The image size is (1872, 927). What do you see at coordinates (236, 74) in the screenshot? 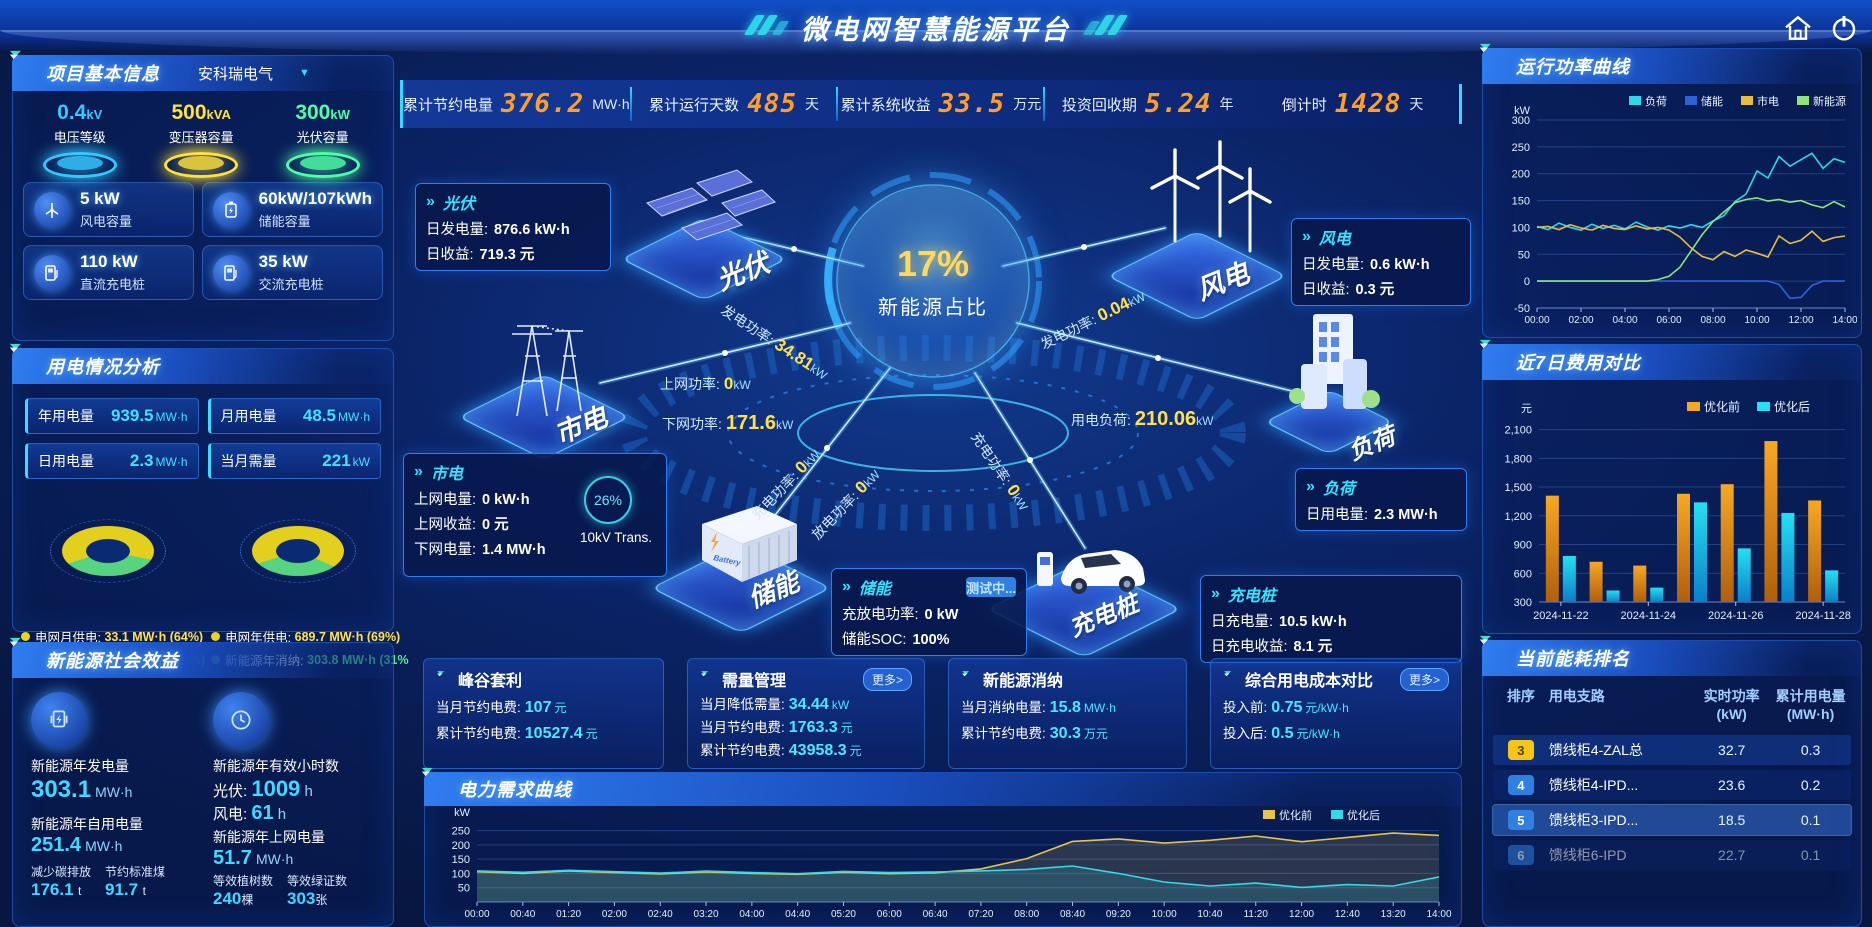
I see `company-name: 安科瑞电气` at bounding box center [236, 74].